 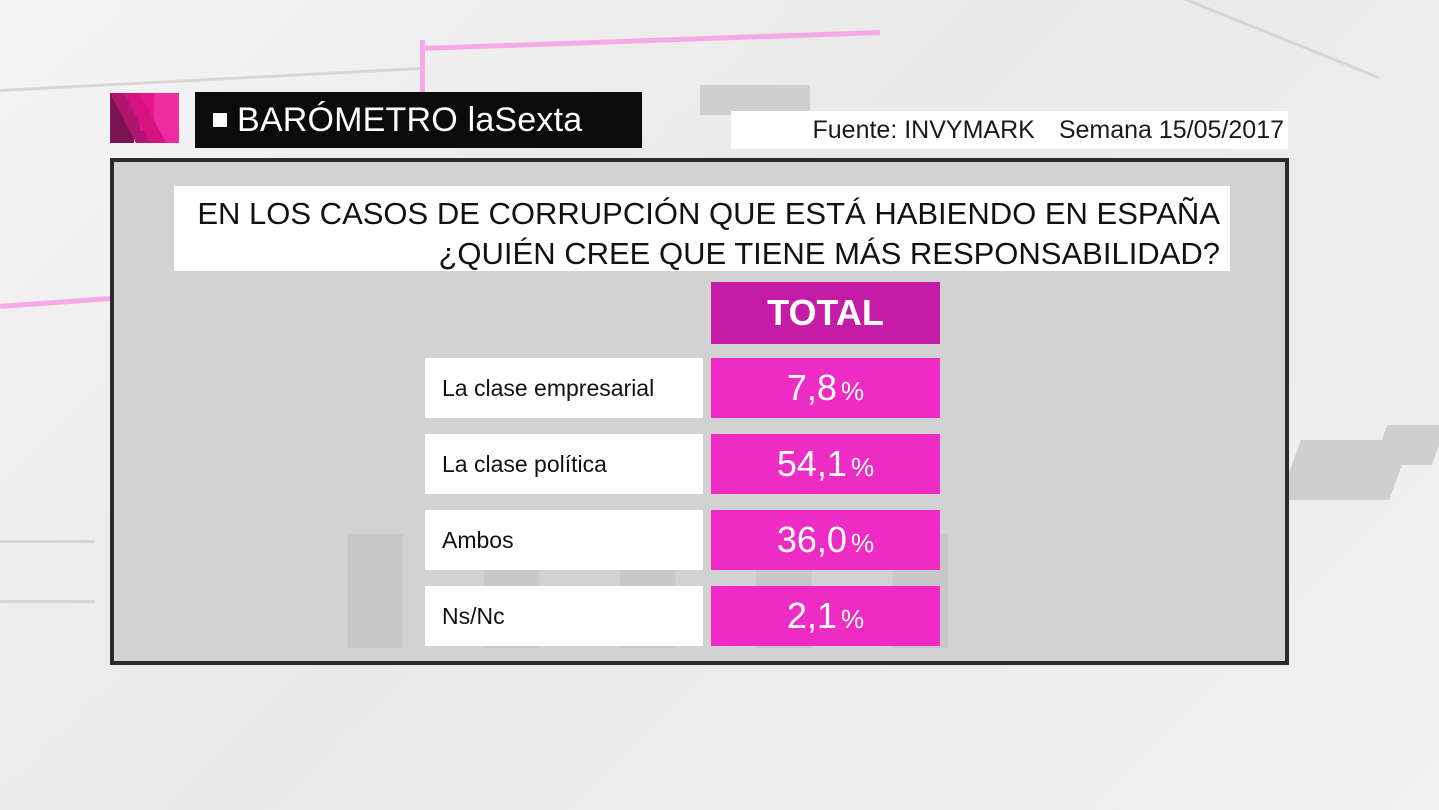 I want to click on row-value: 2,1%, so click(x=825, y=616).